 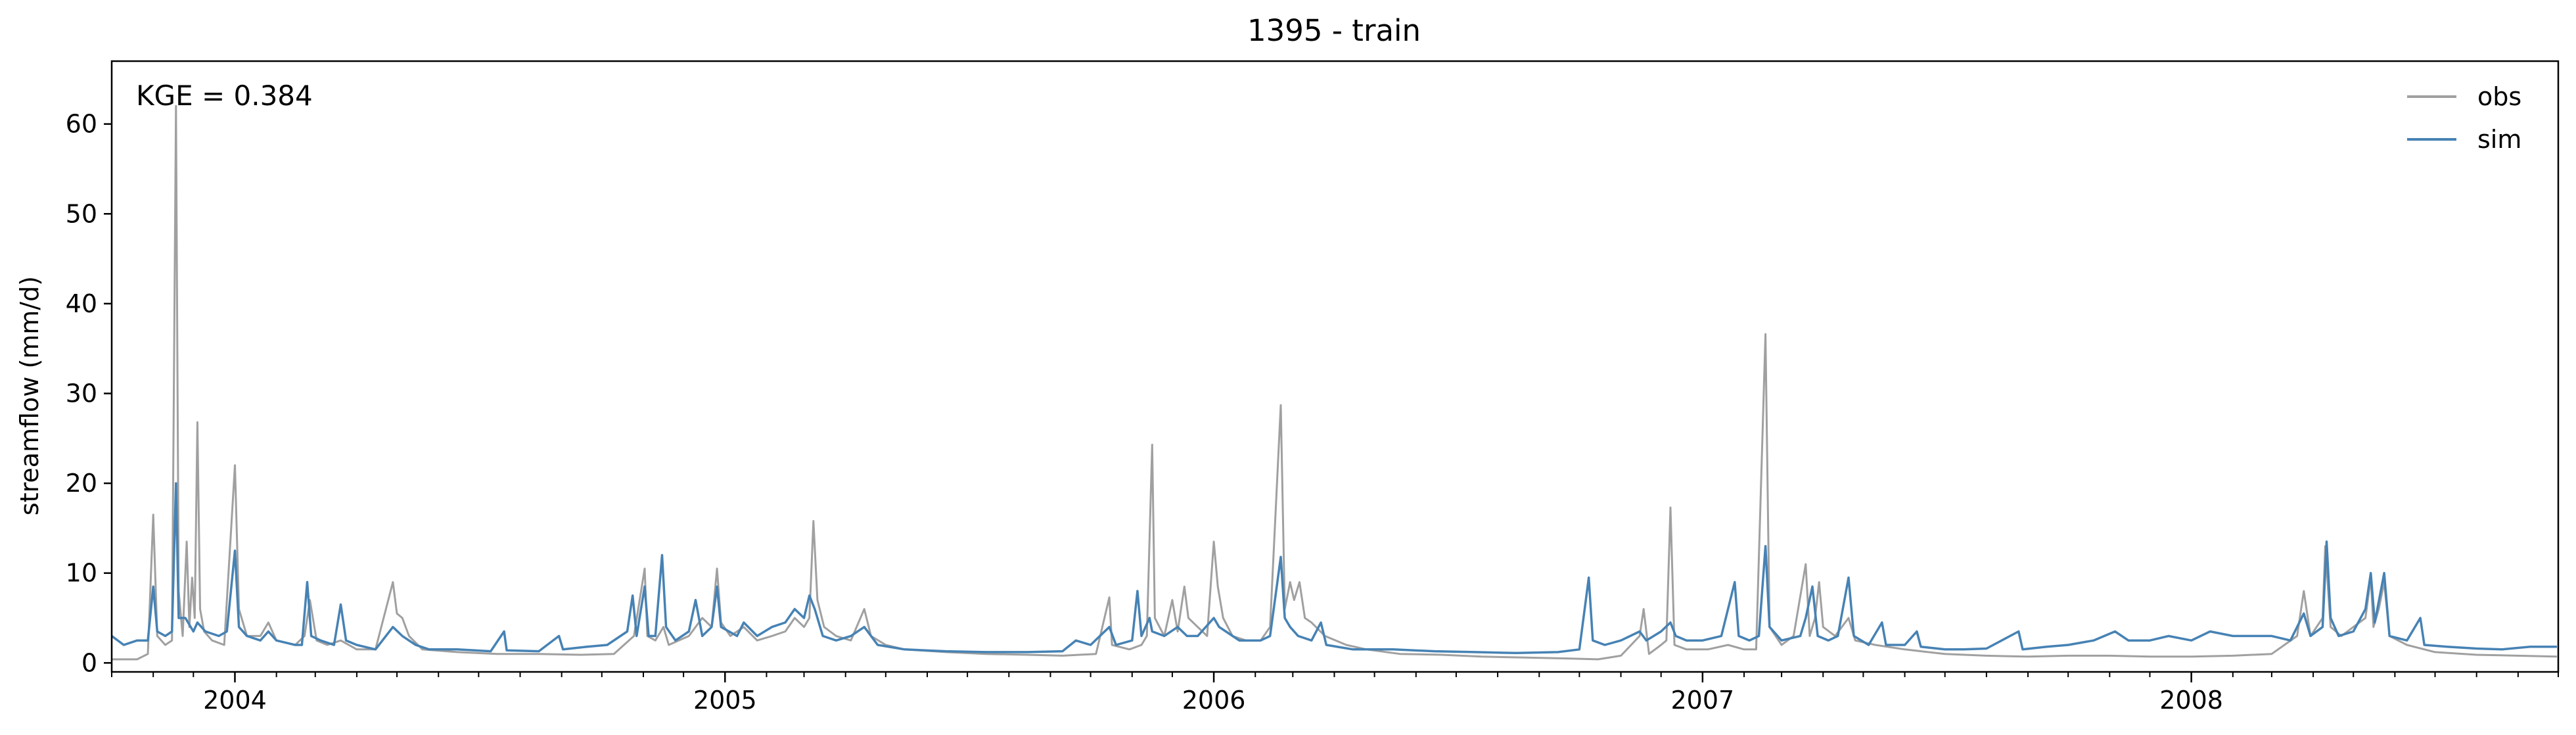 What do you see at coordinates (82, 303) in the screenshot?
I see `y-tick-label: 40` at bounding box center [82, 303].